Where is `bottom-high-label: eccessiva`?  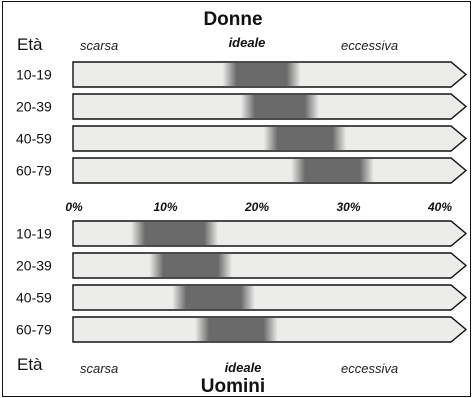 bottom-high-label: eccessiva is located at coordinates (369, 368).